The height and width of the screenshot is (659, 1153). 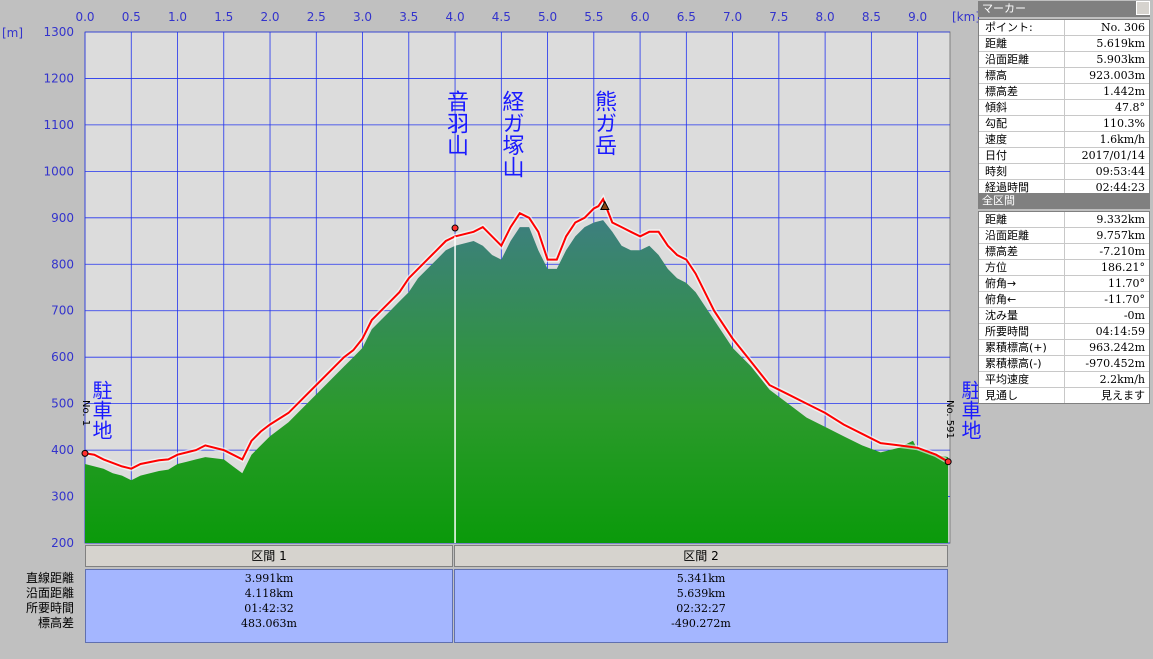 I want to click on y-tick-label: 1300, so click(x=58, y=32).